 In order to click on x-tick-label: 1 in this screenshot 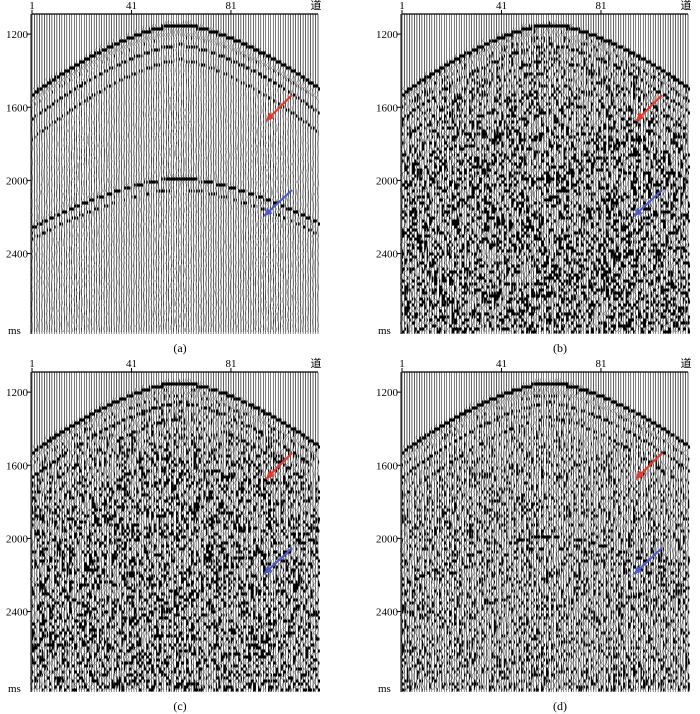, I will do `click(402, 6)`.